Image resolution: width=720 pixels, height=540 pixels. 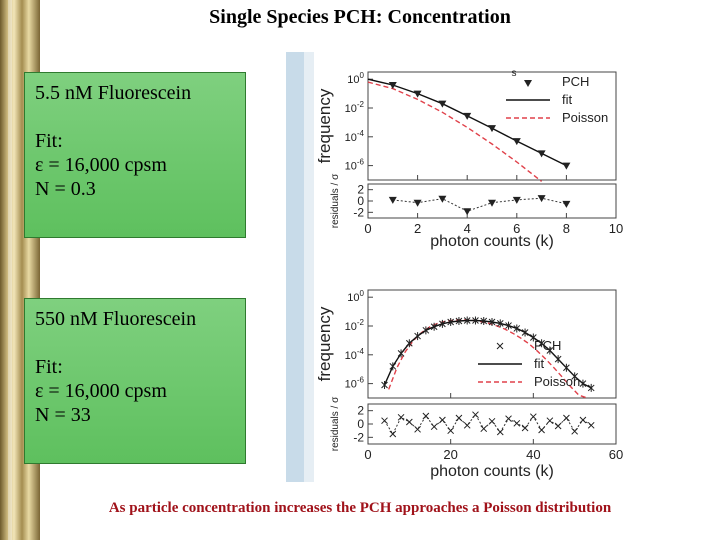 What do you see at coordinates (360, 17) in the screenshot?
I see `page-title: Single Species PCH: Concentration` at bounding box center [360, 17].